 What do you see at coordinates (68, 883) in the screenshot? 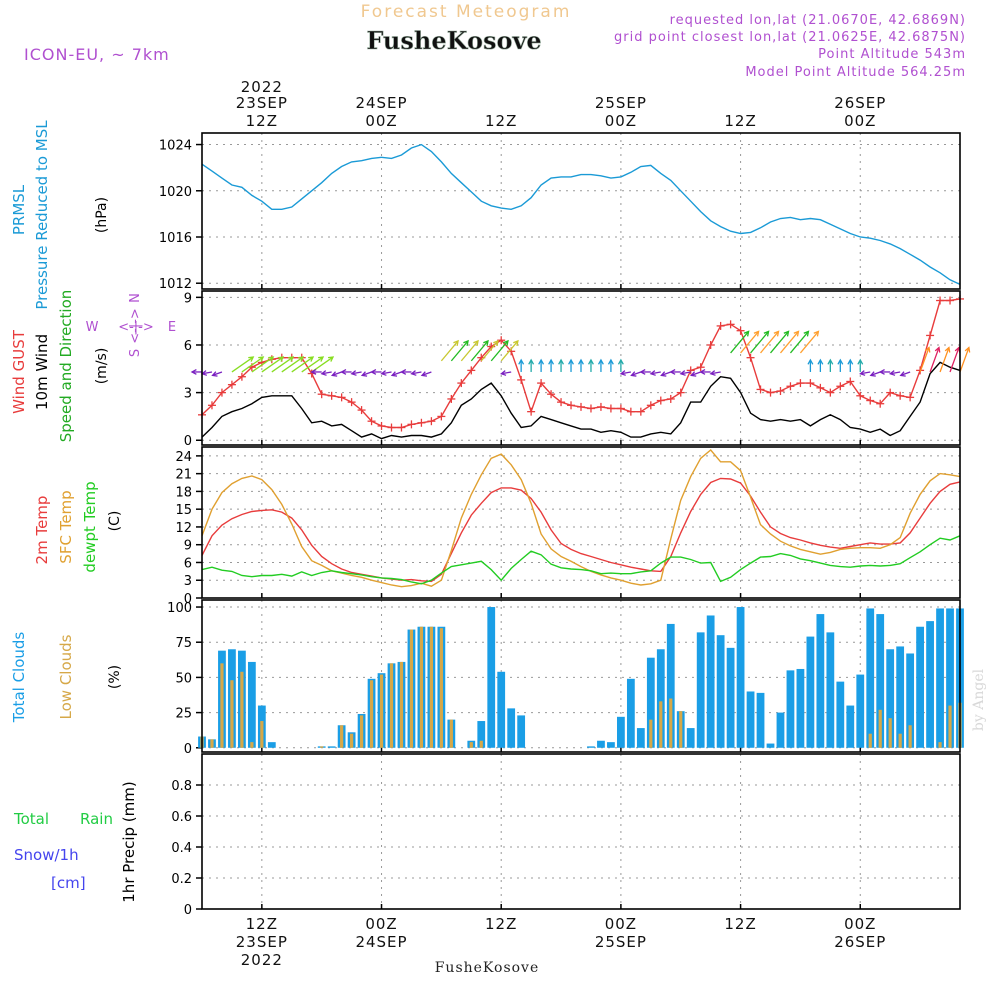
I see `snow-unit-label: [cm]` at bounding box center [68, 883].